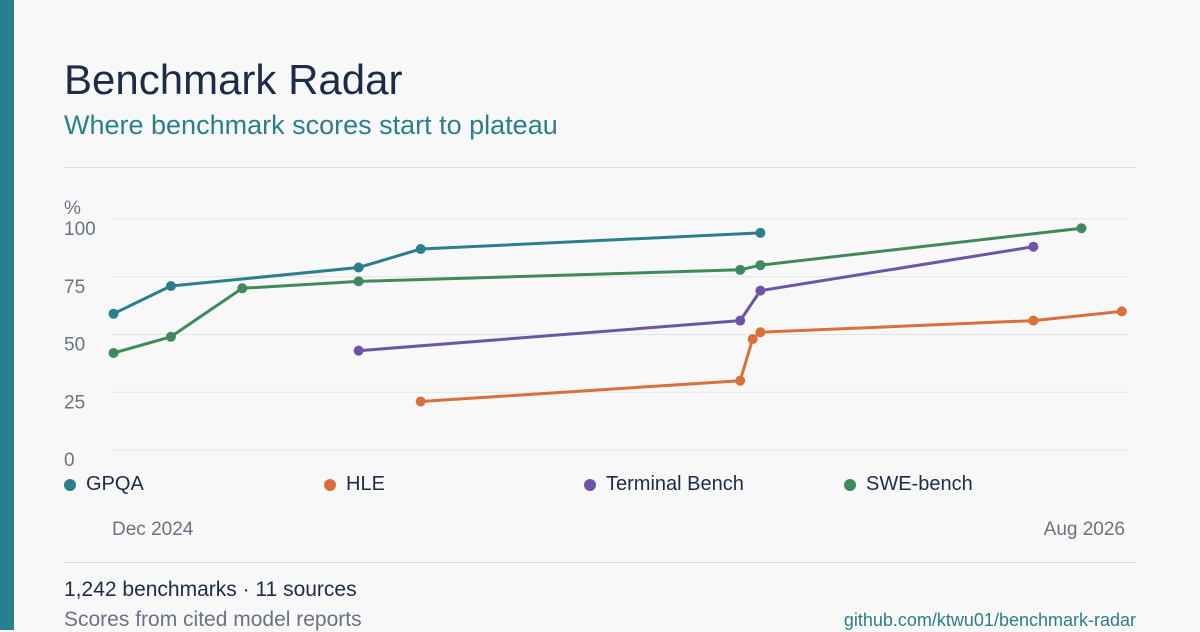  I want to click on benchmark-stats: 1,242 benchmarks · 11 sources, so click(210, 589).